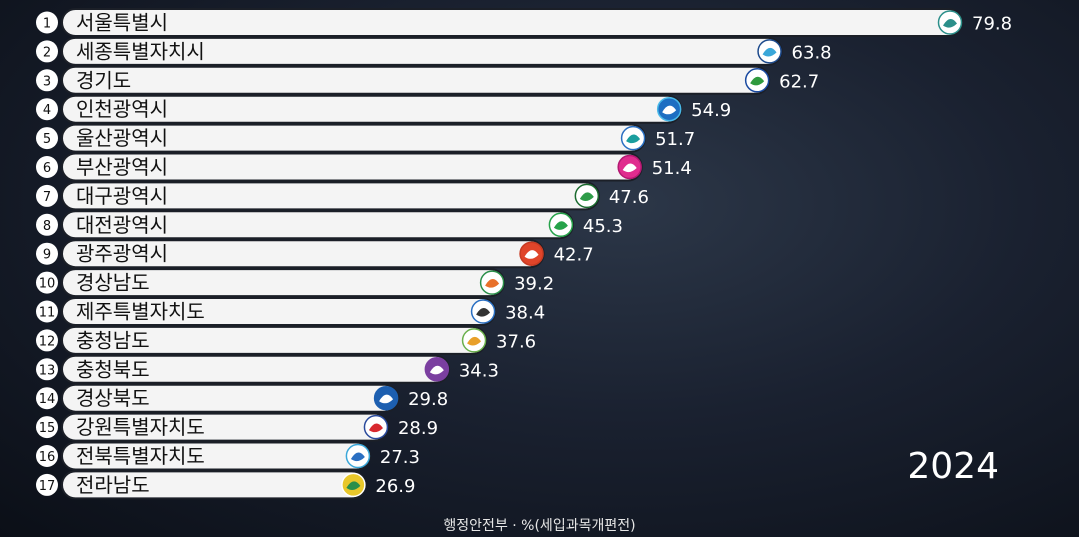 The height and width of the screenshot is (537, 1079). What do you see at coordinates (525, 313) in the screenshot?
I see `value-label: 38.4` at bounding box center [525, 313].